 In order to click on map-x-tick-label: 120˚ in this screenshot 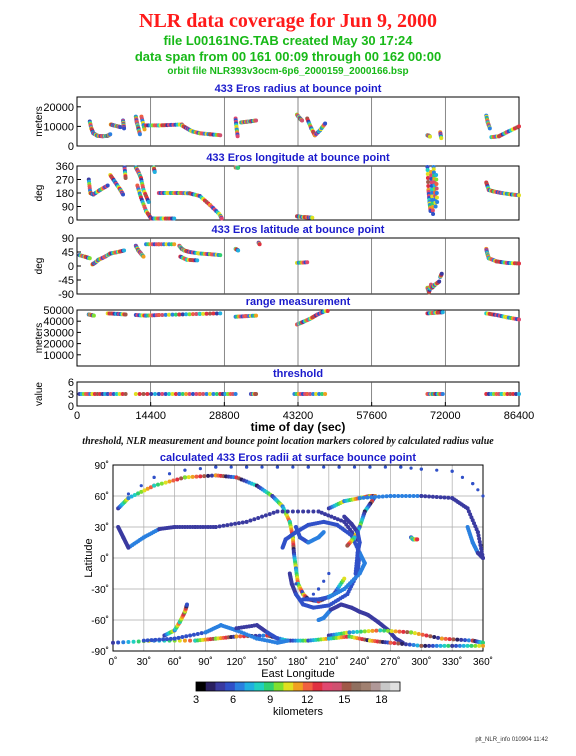, I will do `click(236, 662)`.